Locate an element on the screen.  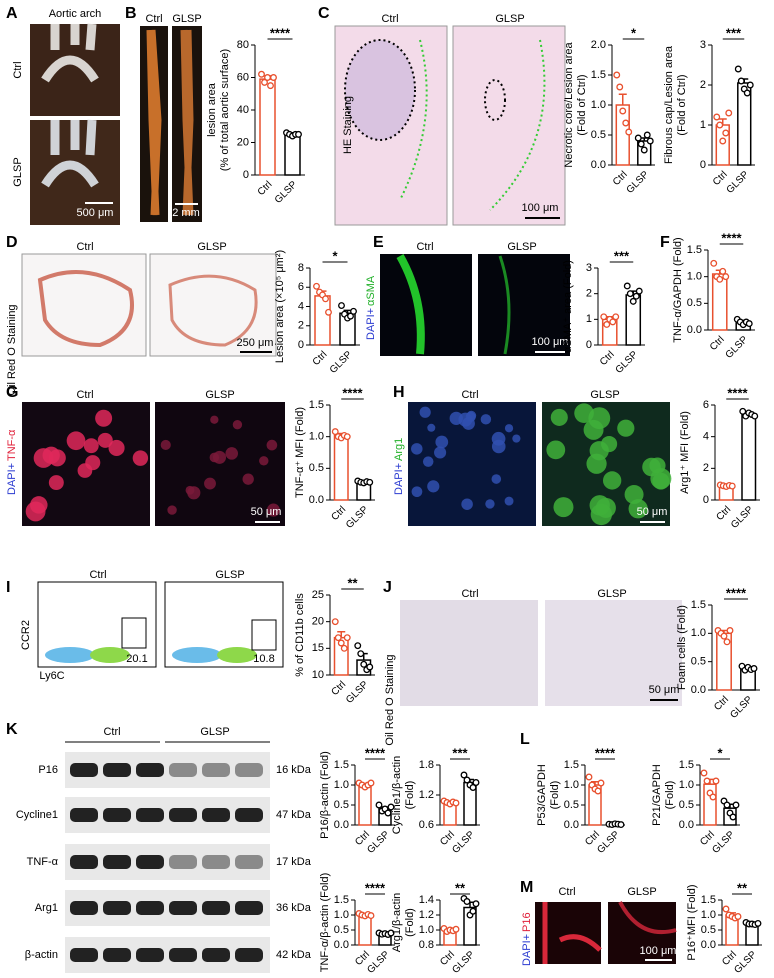
label: DAPI+ is located at coordinates (399, 479).